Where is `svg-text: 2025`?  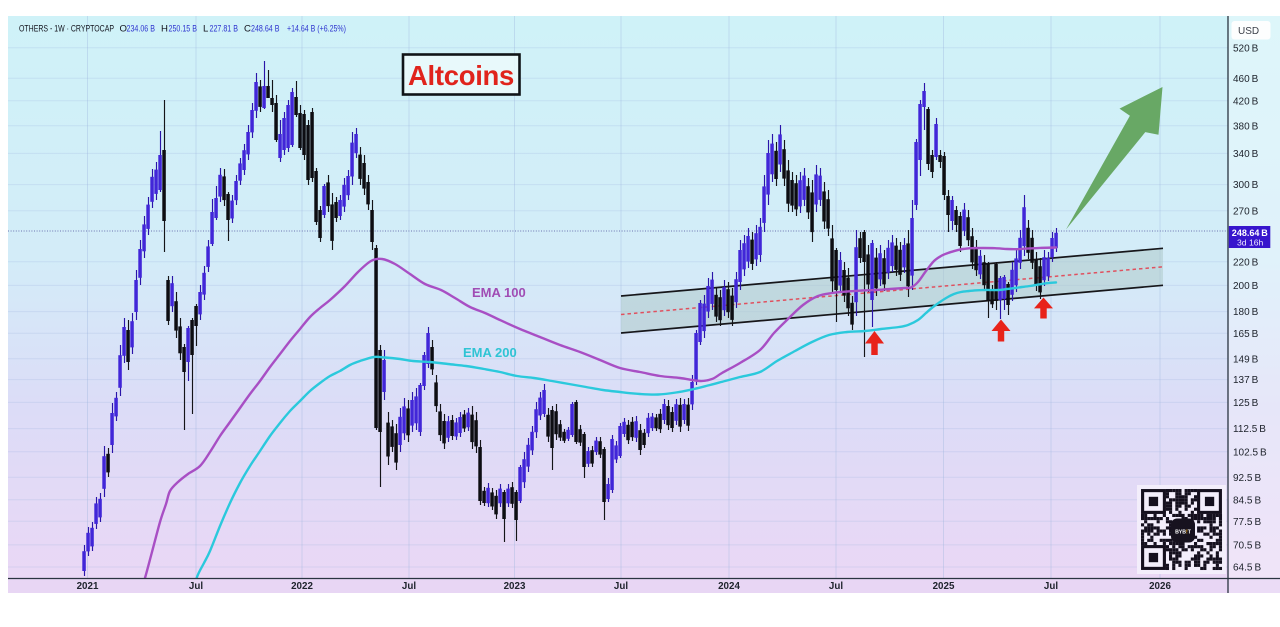
svg-text: 2025 is located at coordinates (944, 586).